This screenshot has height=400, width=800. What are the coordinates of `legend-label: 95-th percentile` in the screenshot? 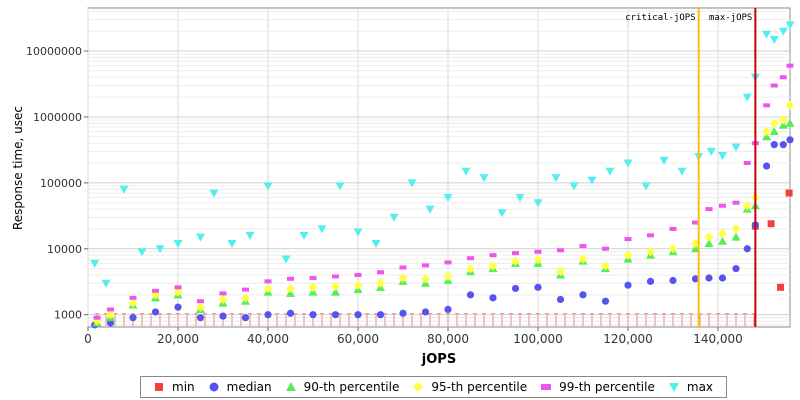 It's located at (479, 387).